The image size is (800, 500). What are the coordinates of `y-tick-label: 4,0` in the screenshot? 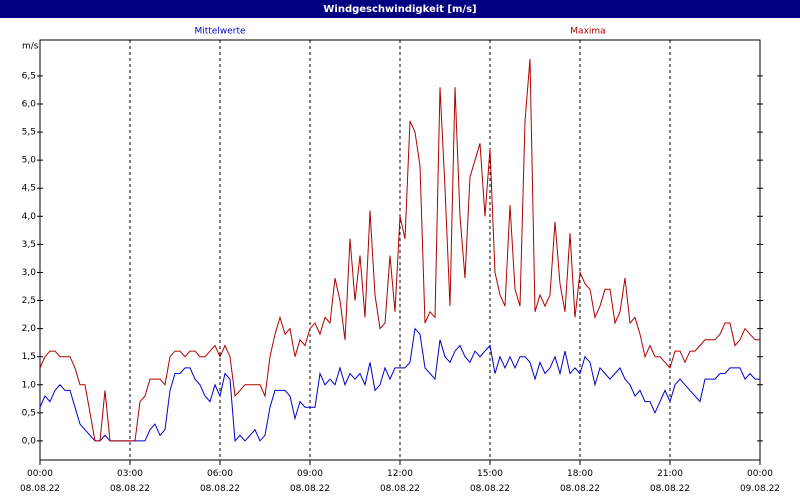 It's located at (29, 217).